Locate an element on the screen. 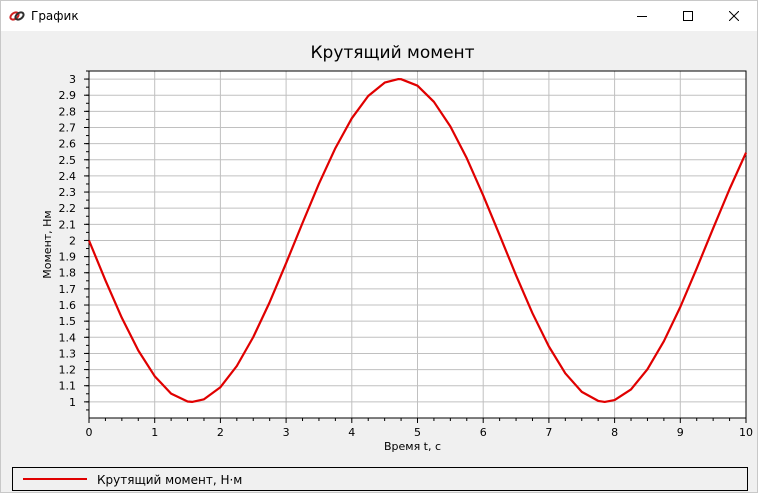 This screenshot has width=758, height=493. y-tick-label: 2.1 is located at coordinates (68, 224).